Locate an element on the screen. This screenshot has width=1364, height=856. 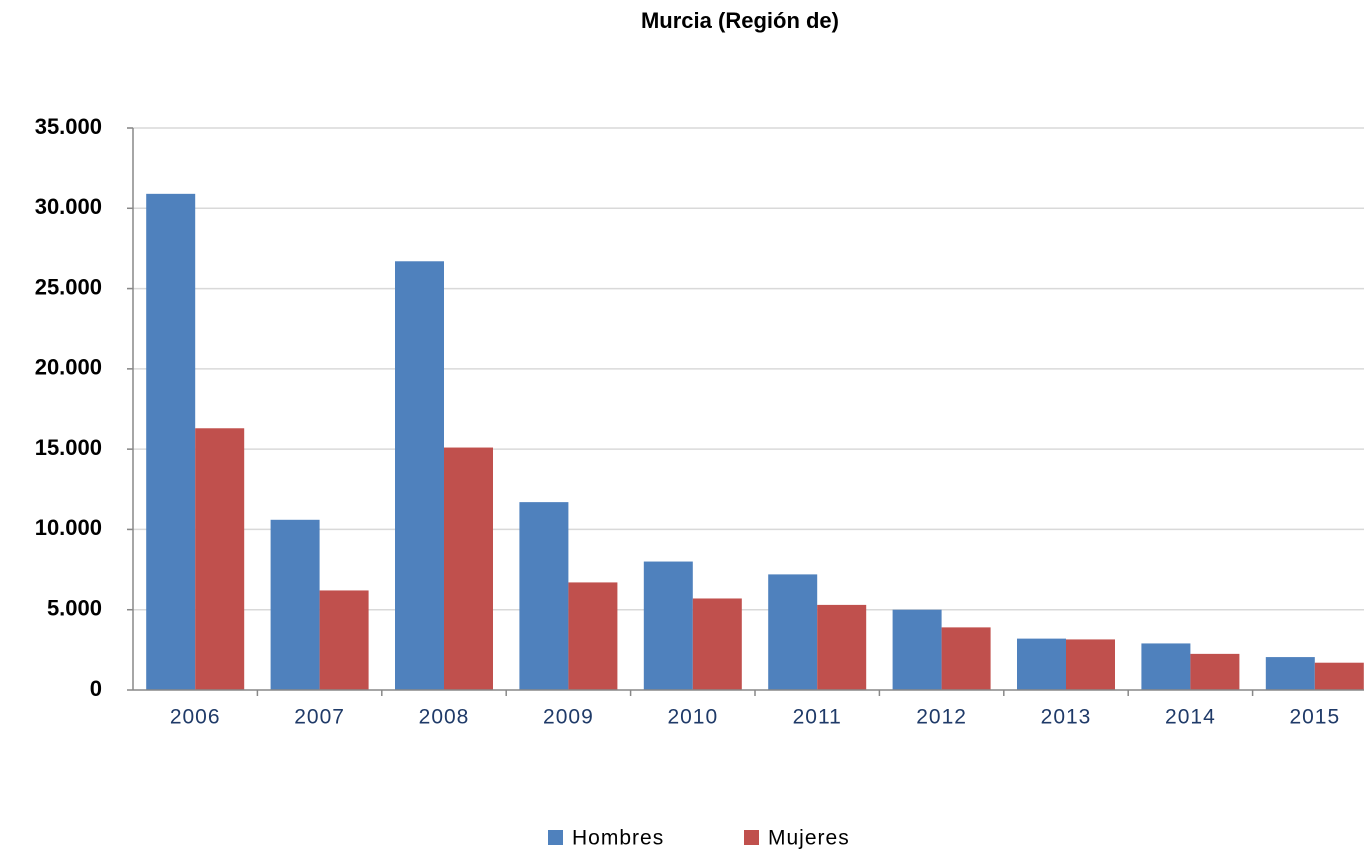
x-tick-label: 2014 is located at coordinates (1190, 717).